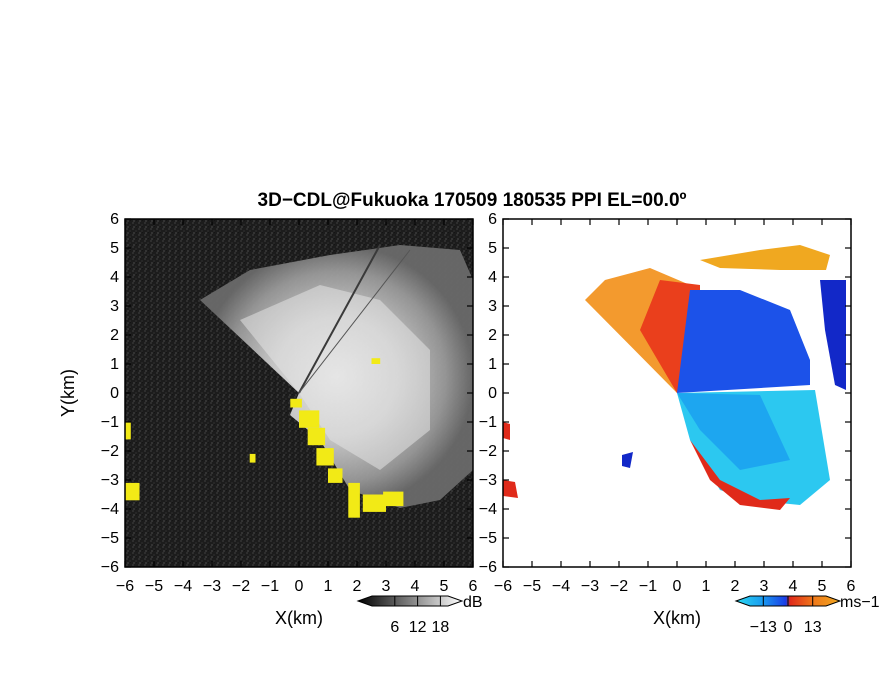 This screenshot has height=680, width=880. Describe the element at coordinates (788, 627) in the screenshot. I see `right-colorbar-tick-label: 0` at that location.